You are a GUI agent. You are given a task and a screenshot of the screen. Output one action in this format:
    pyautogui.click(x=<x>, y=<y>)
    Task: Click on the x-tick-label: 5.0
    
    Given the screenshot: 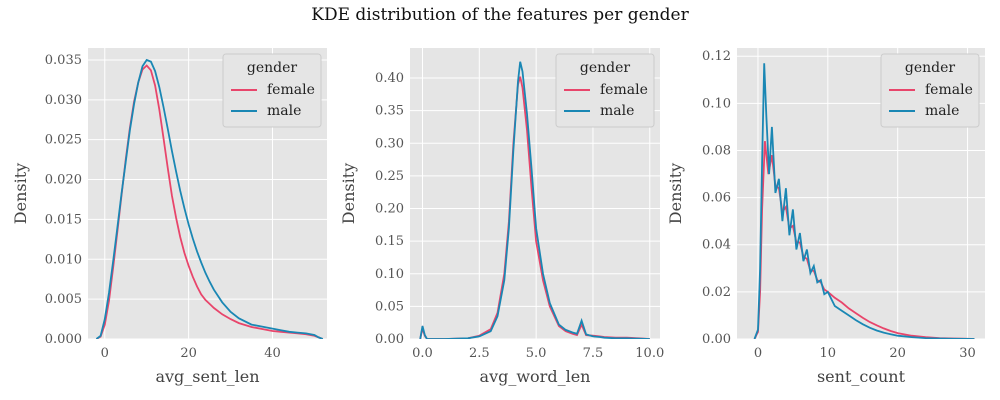 What is the action you would take?
    pyautogui.click(x=536, y=353)
    